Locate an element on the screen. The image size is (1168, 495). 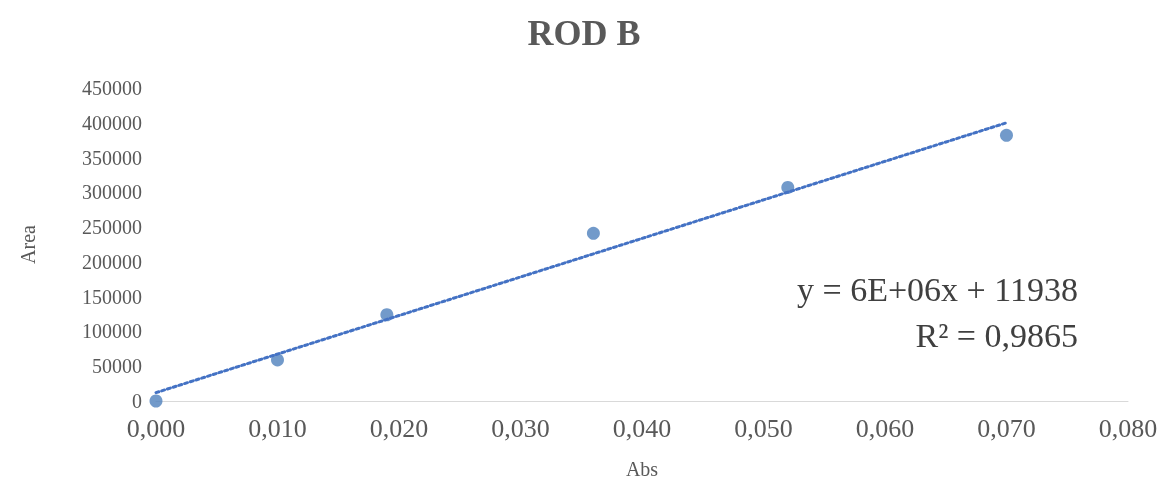
y-tick-label: 200000 is located at coordinates (112, 261).